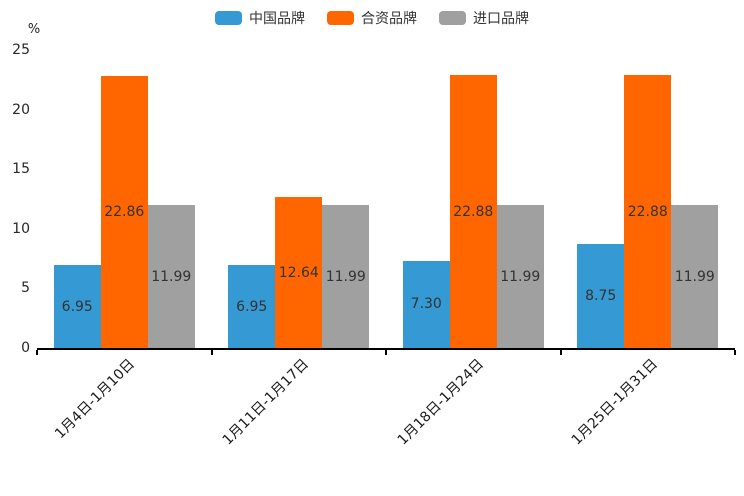 The image size is (744, 496). Describe the element at coordinates (94, 399) in the screenshot. I see `x-category-label: 1月4日-1月10日` at that location.